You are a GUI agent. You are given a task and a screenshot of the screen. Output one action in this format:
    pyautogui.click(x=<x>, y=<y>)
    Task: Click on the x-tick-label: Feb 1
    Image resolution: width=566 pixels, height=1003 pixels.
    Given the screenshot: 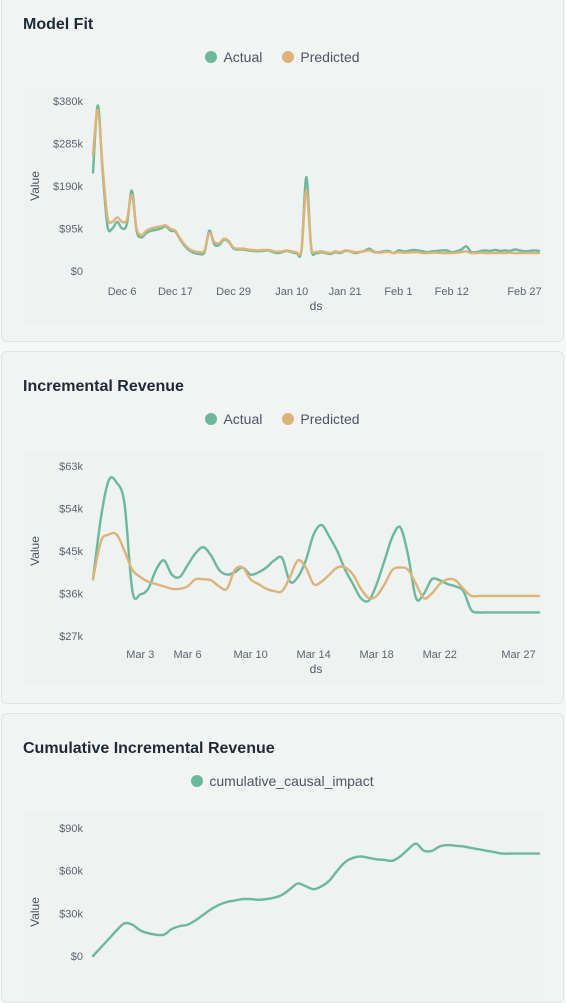 What is the action you would take?
    pyautogui.click(x=398, y=292)
    